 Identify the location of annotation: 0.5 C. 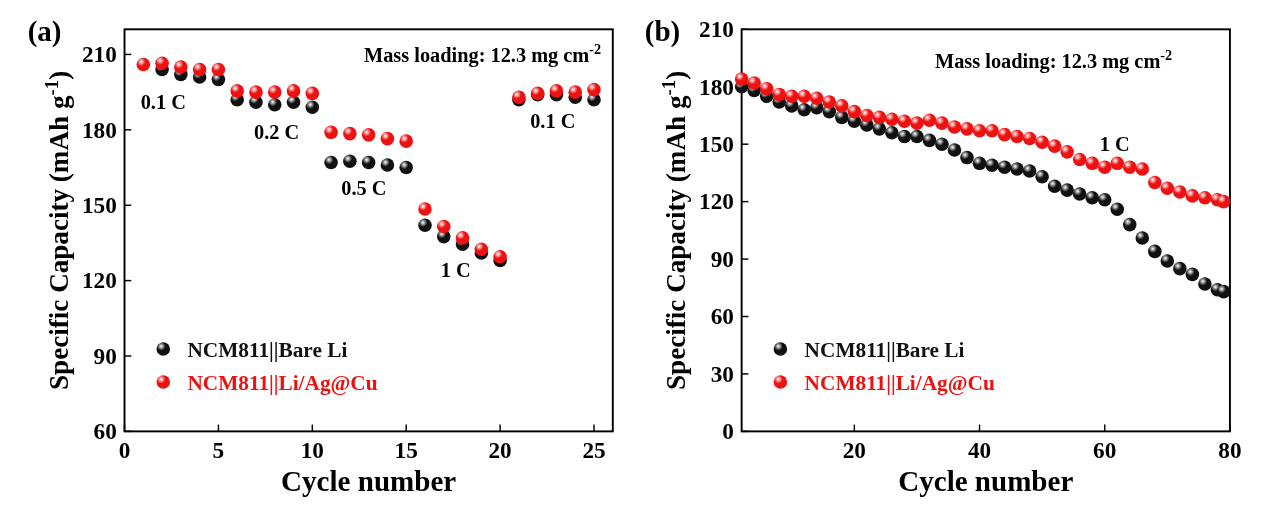
(364, 187).